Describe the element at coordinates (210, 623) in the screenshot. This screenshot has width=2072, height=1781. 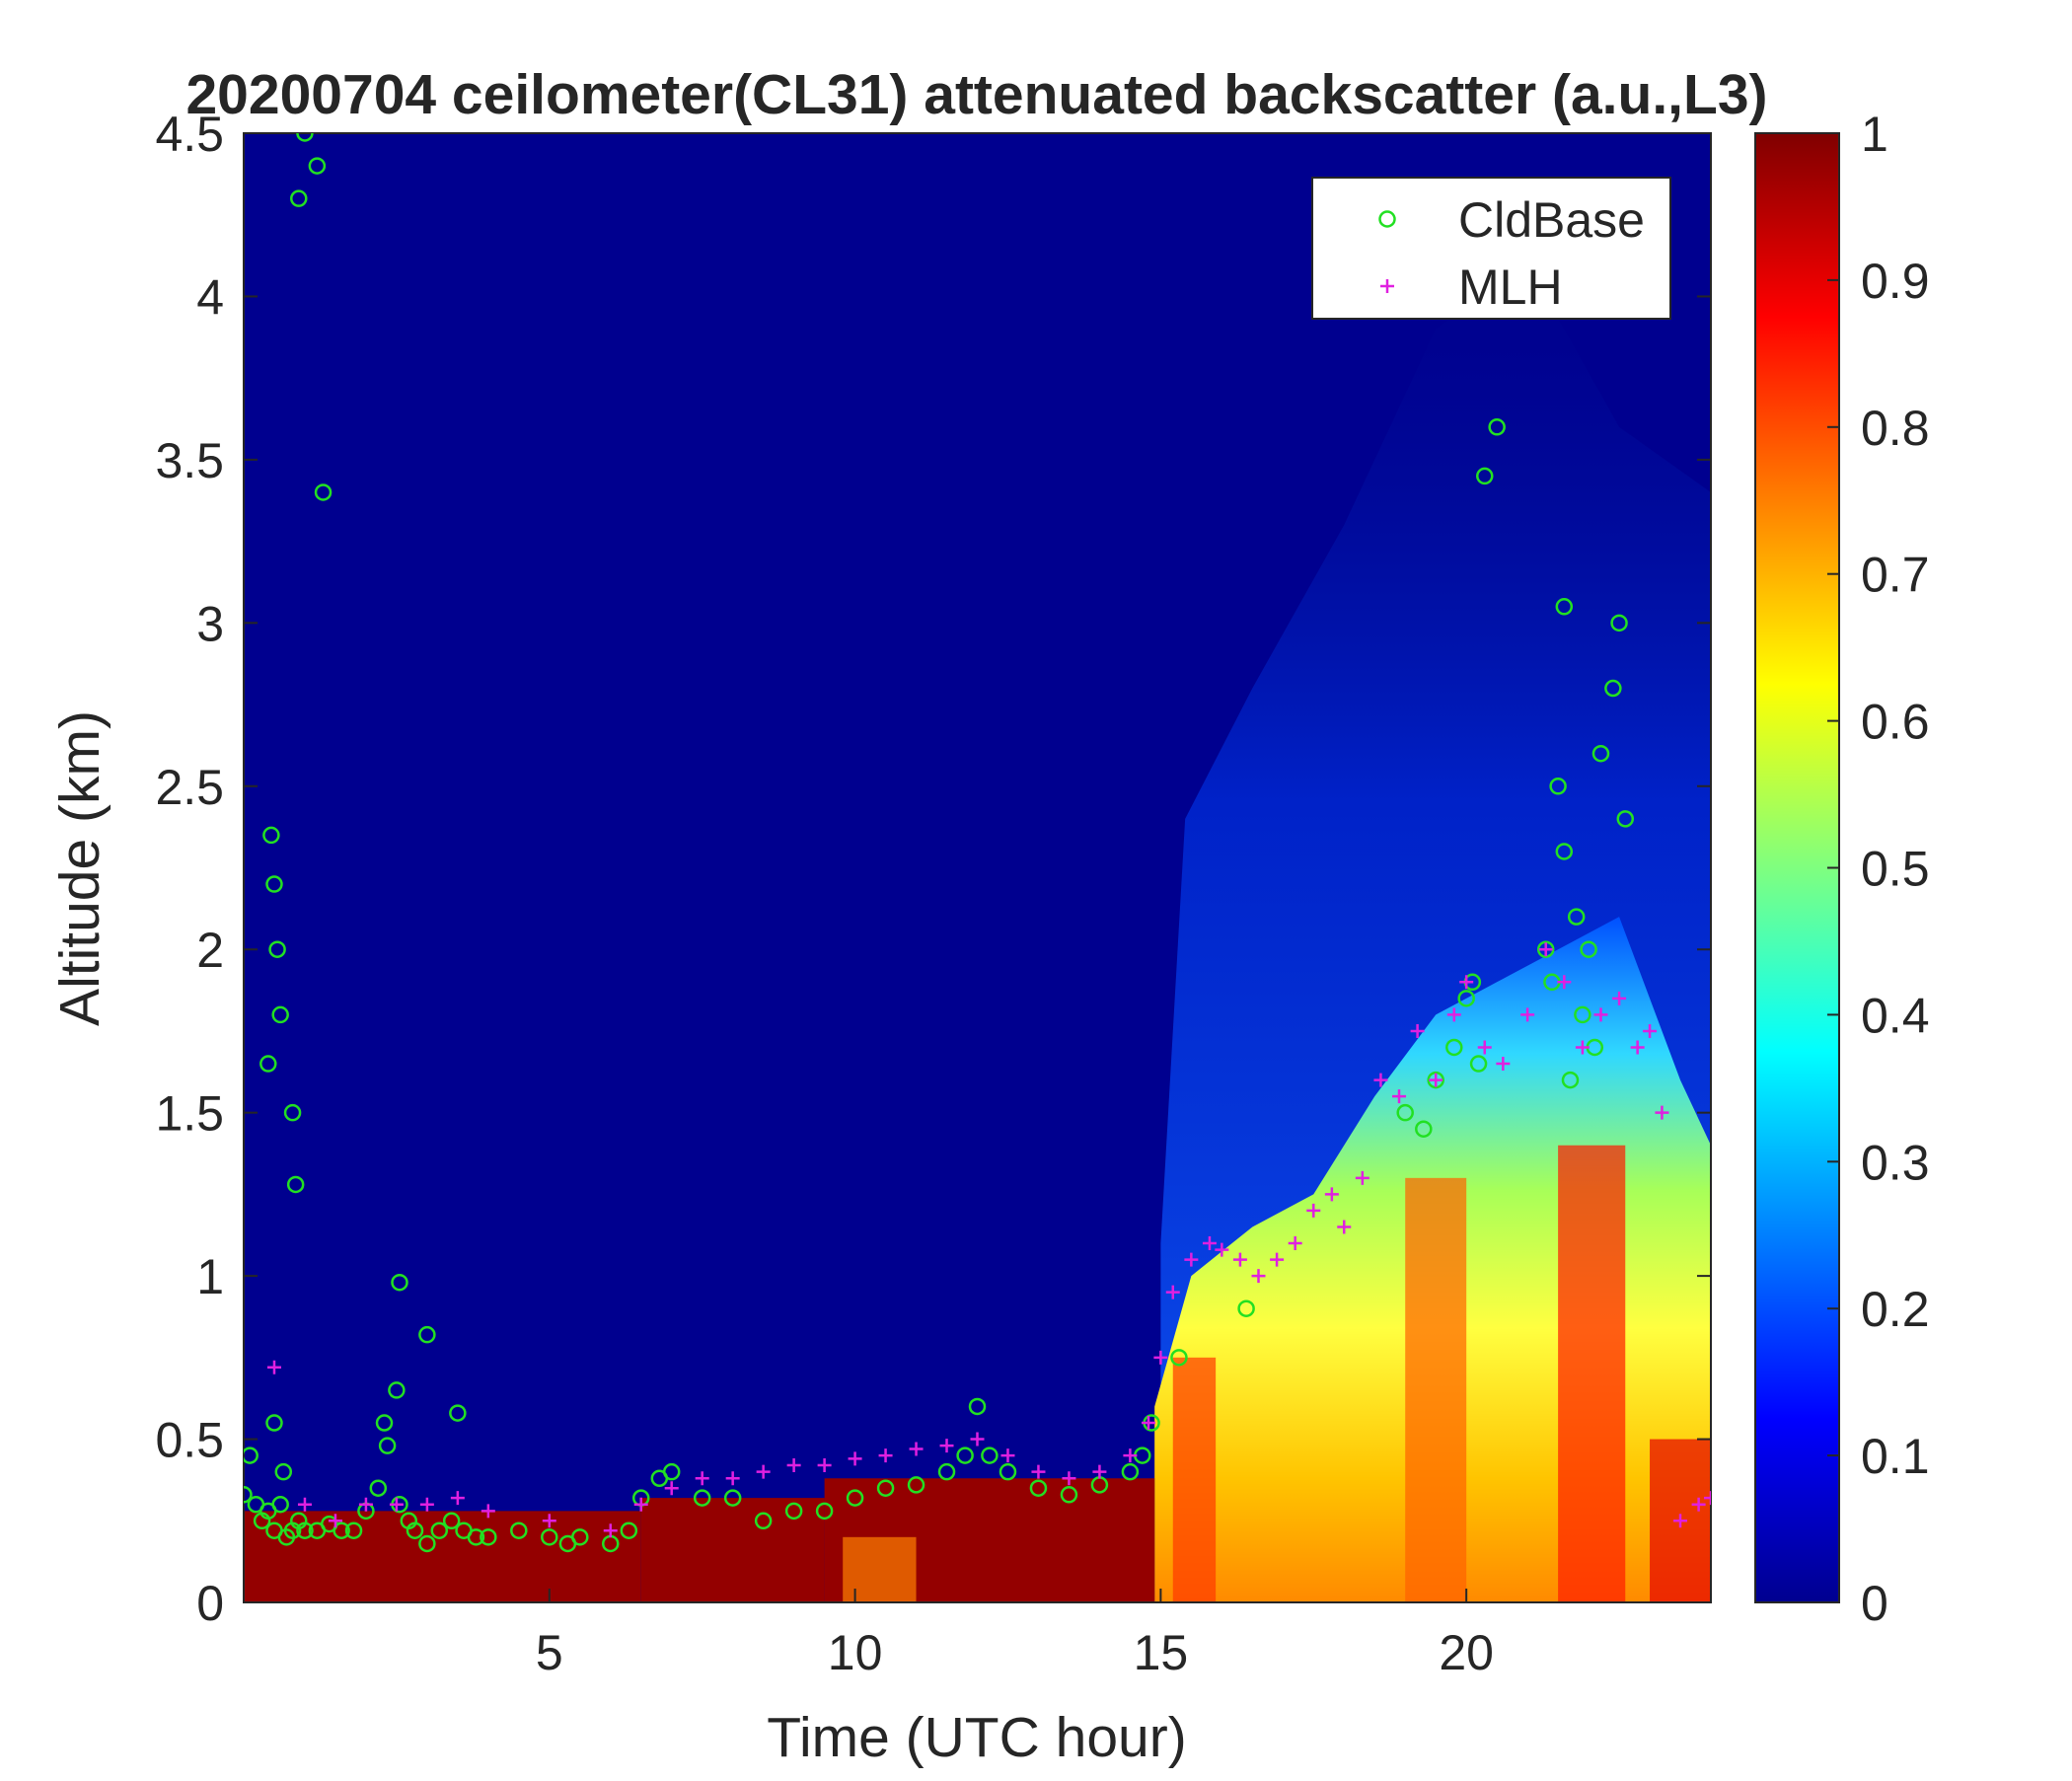
I see `y-tick-label: 3` at that location.